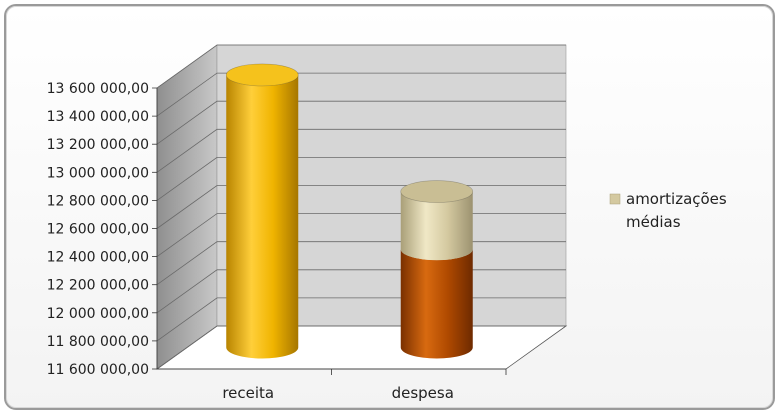 This screenshot has height=416, width=781. I want to click on legend: amortizações médias, so click(668, 210).